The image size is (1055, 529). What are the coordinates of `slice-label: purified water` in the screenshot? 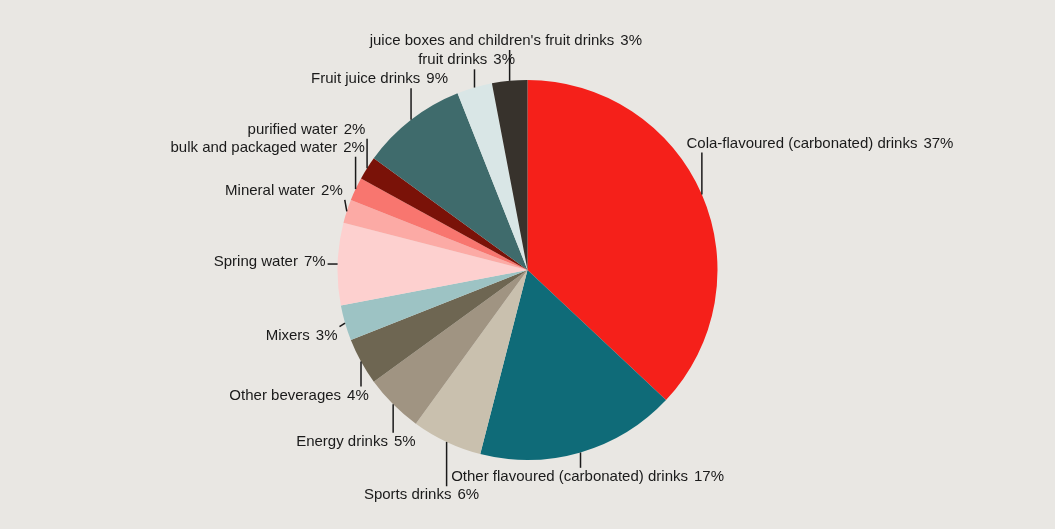 It's located at (292, 128).